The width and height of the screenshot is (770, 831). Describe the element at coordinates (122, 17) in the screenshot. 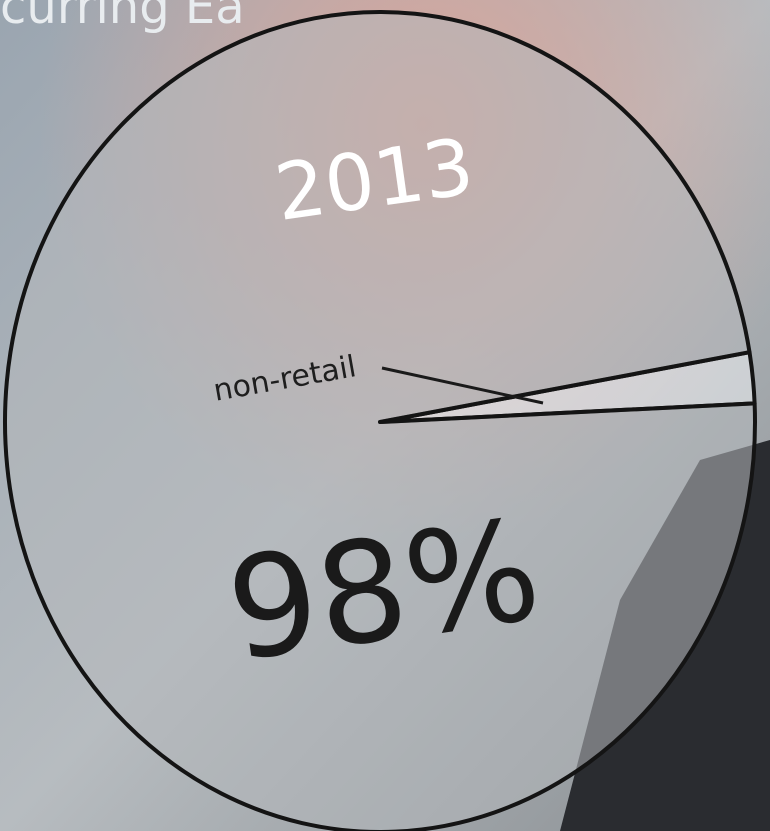

I see `header-text: curring Ea` at that location.